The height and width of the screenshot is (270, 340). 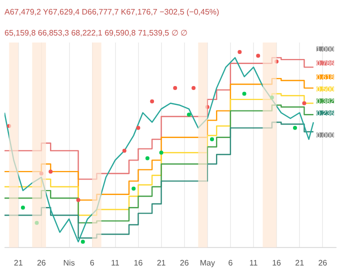 I want to click on text: 65,159,8 66,853,3 68,222,1 69,590,8 71,539,5 ∅ ∅, so click(x=96, y=33).